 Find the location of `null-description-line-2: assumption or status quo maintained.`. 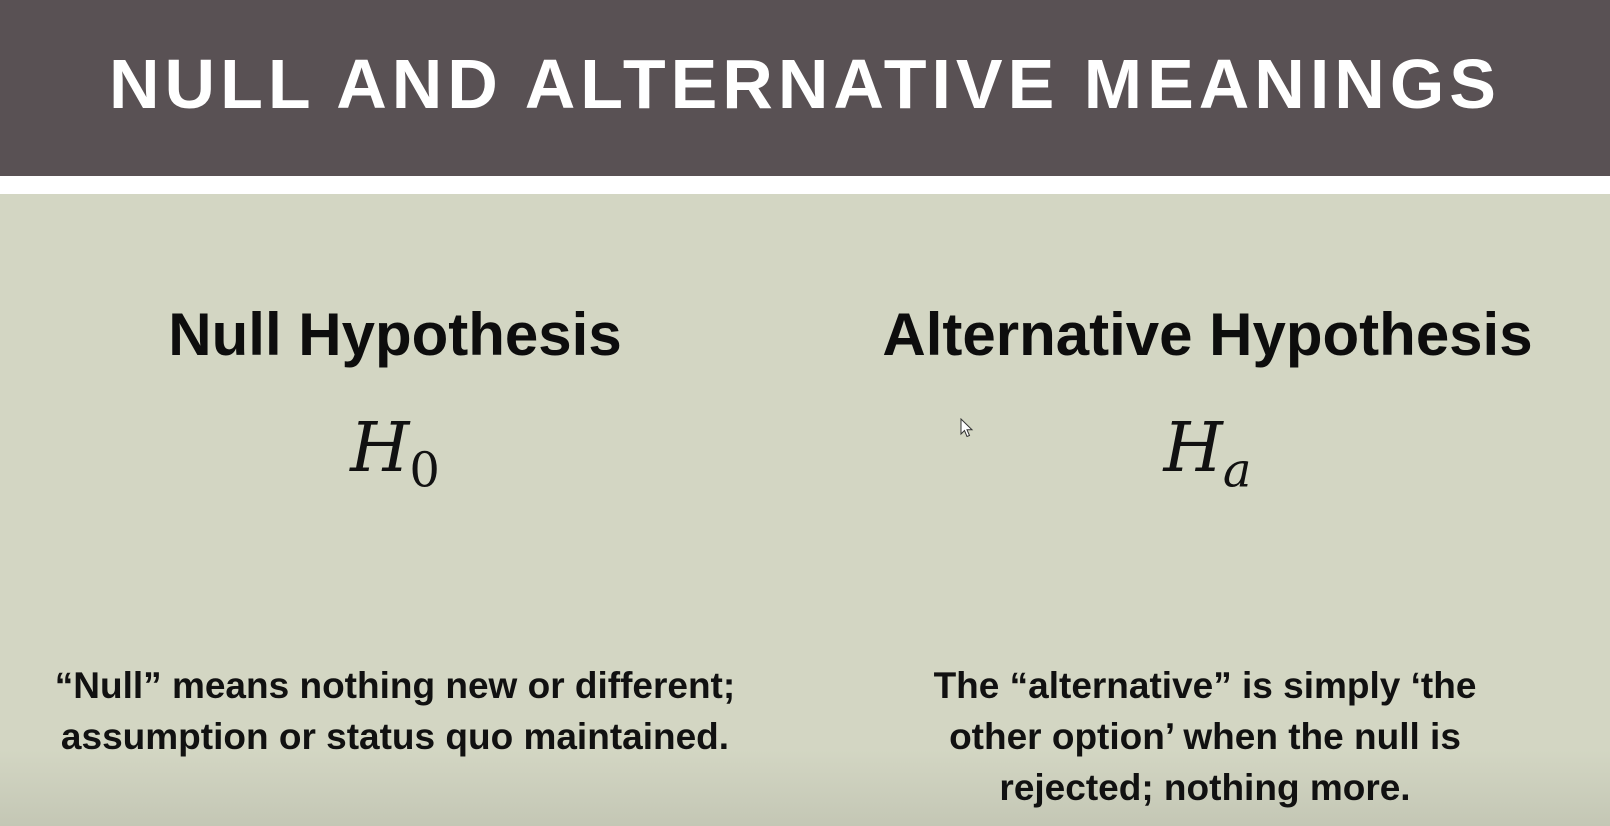

null-description-line-2: assumption or status quo maintained. is located at coordinates (395, 736).